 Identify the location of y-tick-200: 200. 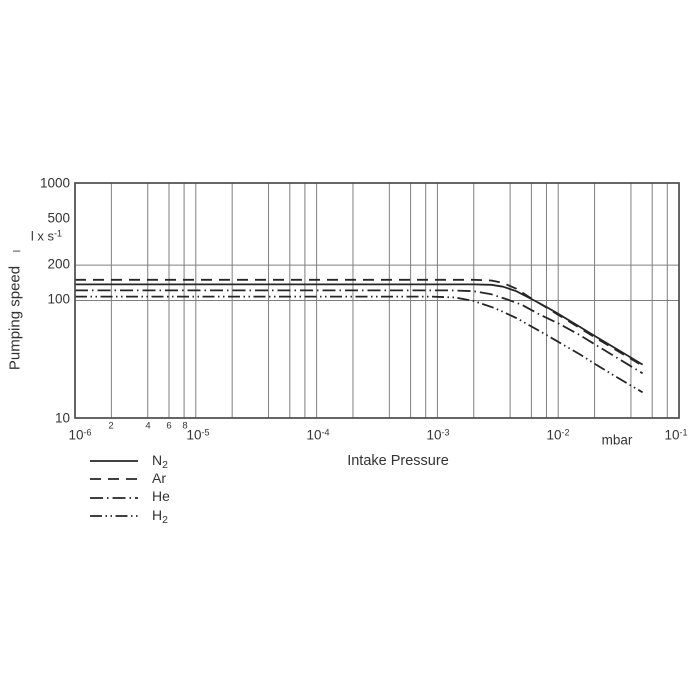
(58, 264).